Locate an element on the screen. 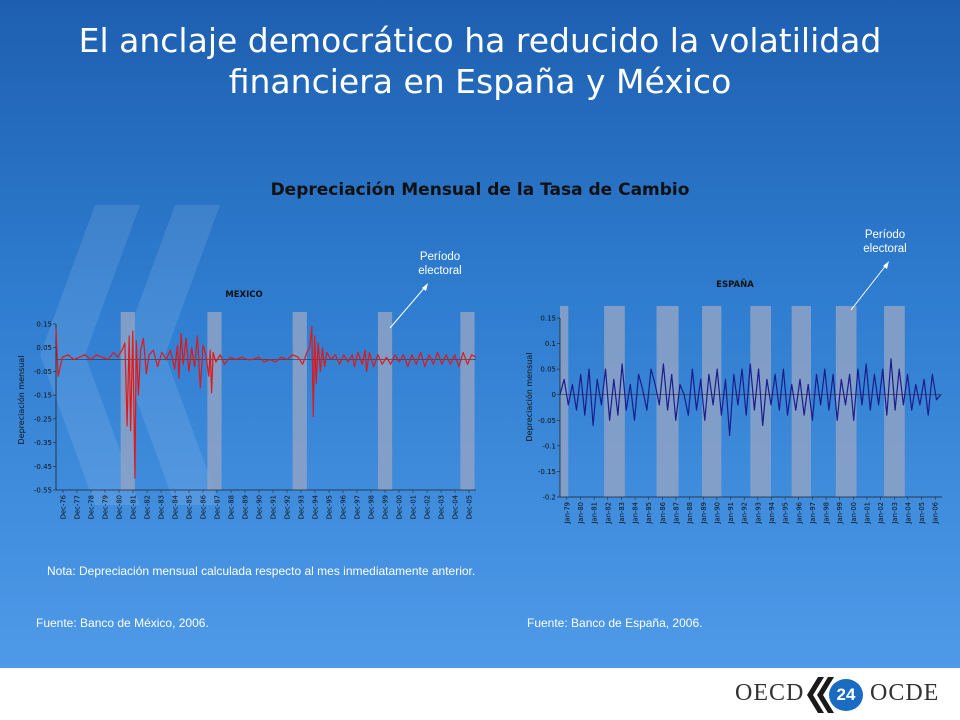 This screenshot has width=960, height=720. mexico-chart-title: MEXICO is located at coordinates (243, 295).